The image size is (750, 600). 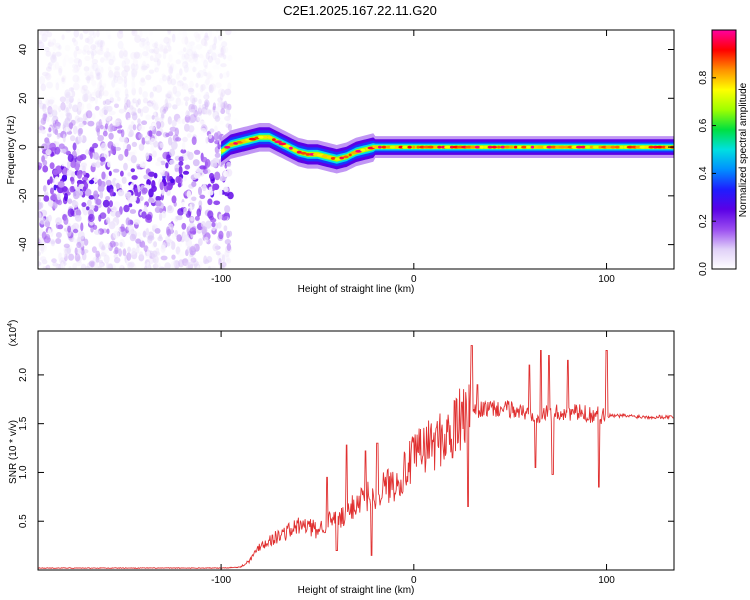 I want to click on y-tick-label: 0.5, so click(x=23, y=521).